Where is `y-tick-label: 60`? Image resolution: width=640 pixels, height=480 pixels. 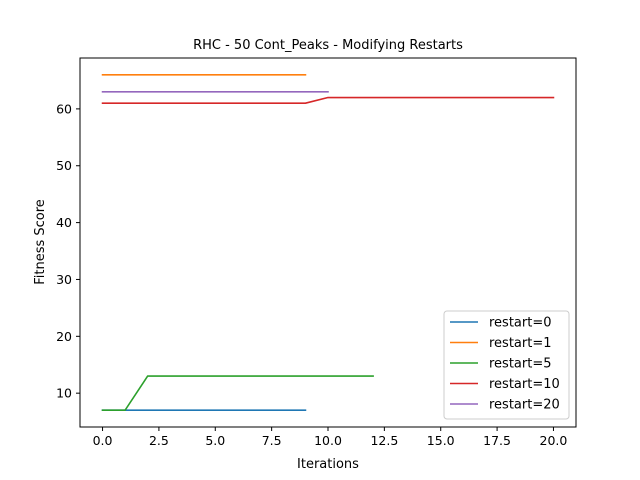 y-tick-label: 60 is located at coordinates (64, 108).